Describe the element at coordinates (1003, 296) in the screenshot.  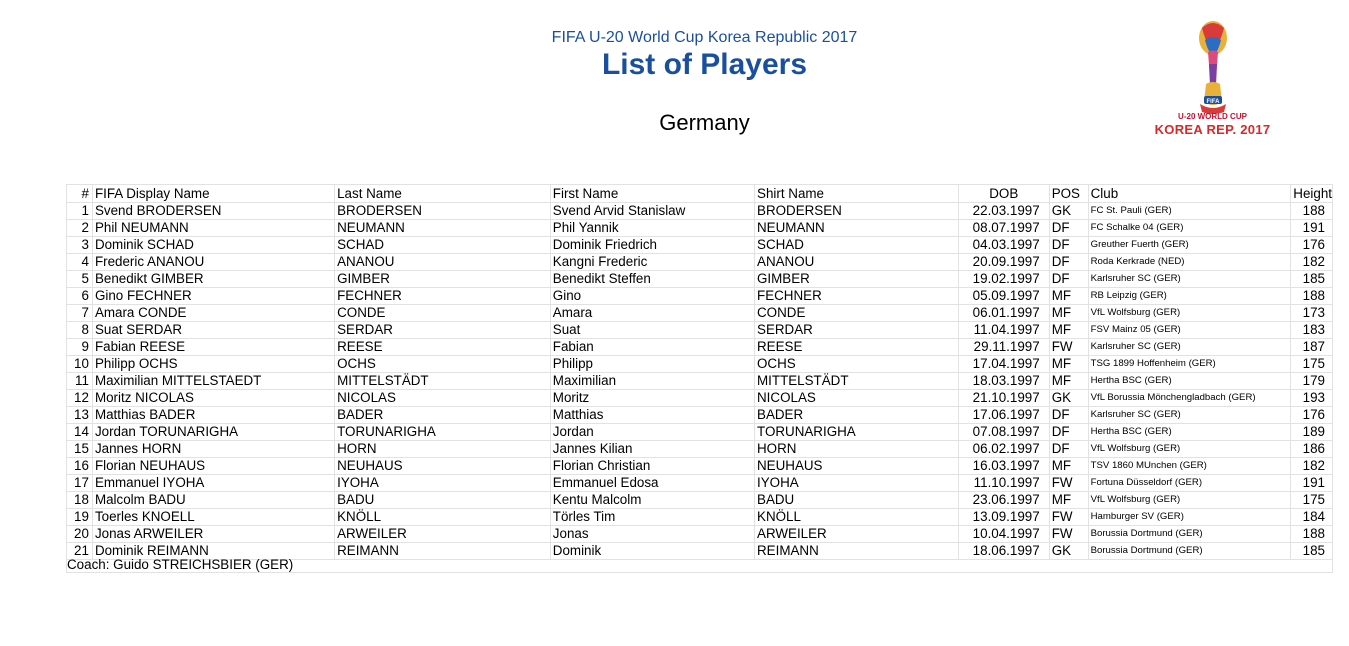
I see `player-dob: 05.09.1997` at that location.